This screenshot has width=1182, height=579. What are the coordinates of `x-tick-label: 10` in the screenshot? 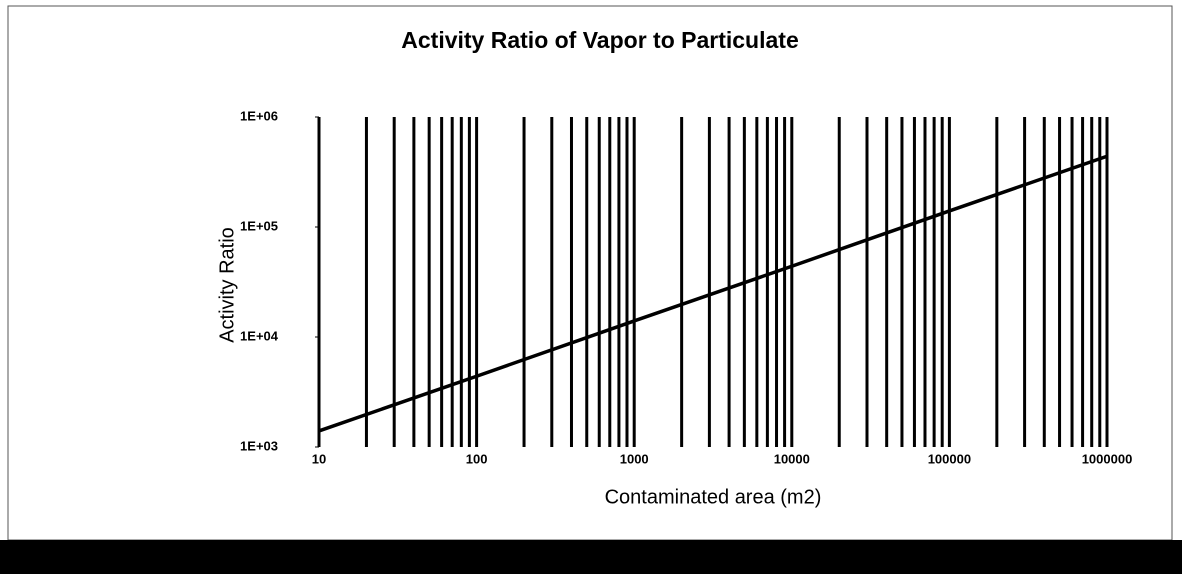 It's located at (319, 458).